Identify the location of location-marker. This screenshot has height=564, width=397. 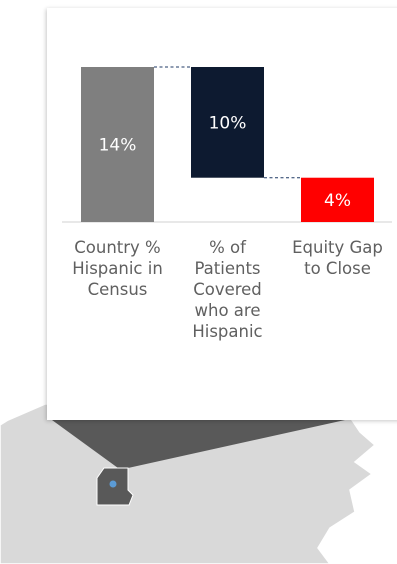
(113, 484).